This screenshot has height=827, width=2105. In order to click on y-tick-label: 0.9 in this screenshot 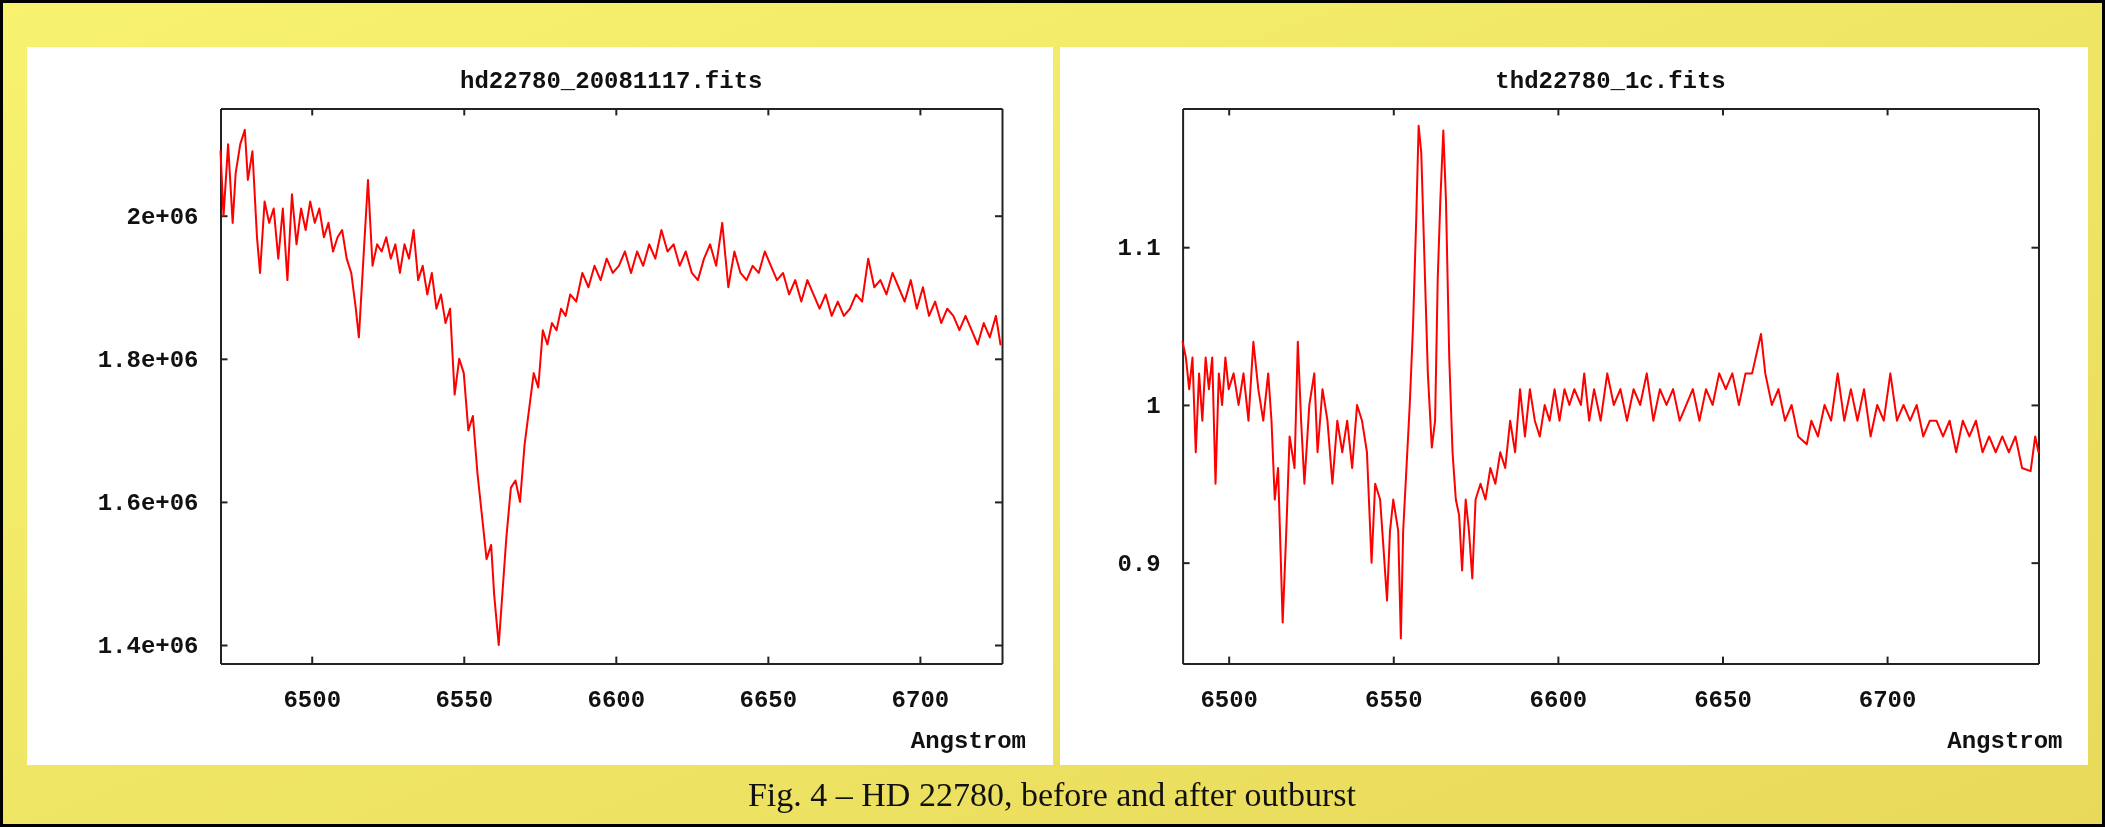, I will do `click(1139, 564)`.